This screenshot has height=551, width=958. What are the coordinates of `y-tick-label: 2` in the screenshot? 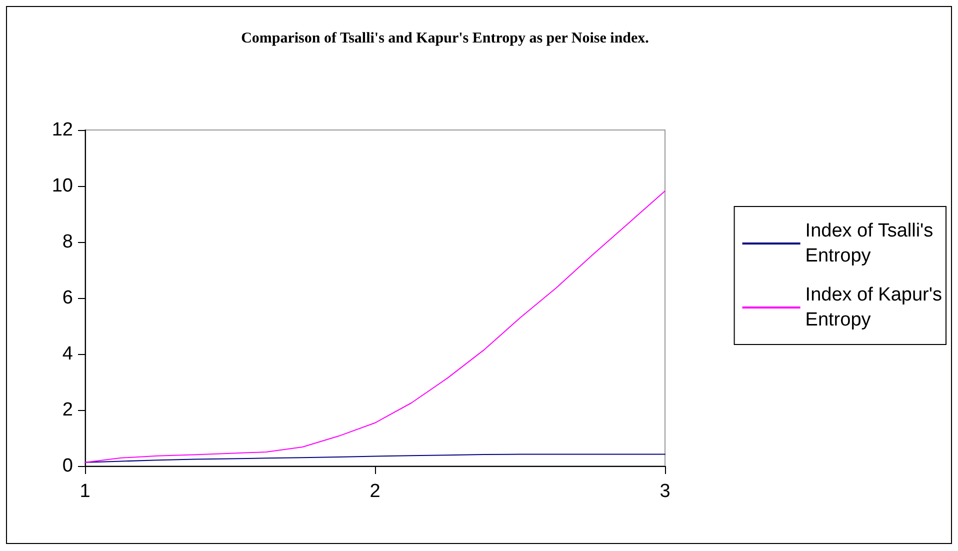 It's located at (67, 410).